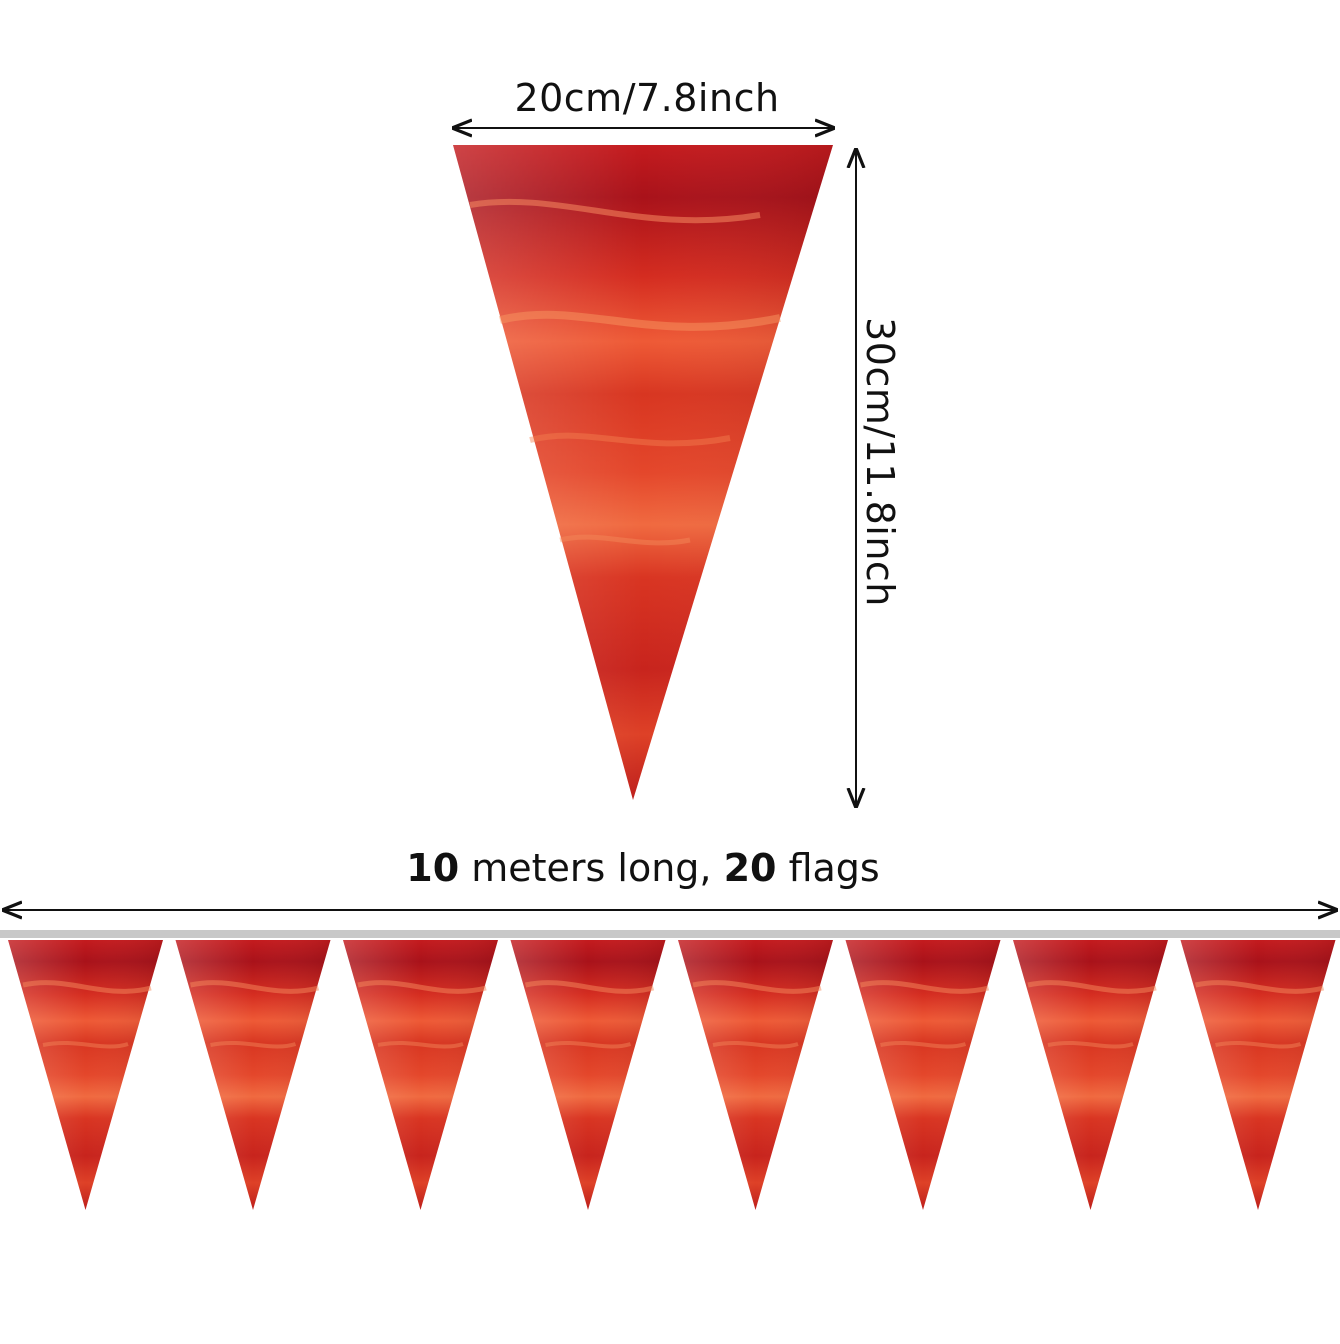 Image resolution: width=1340 pixels, height=1344 pixels. I want to click on flags-text: flags, so click(828, 868).